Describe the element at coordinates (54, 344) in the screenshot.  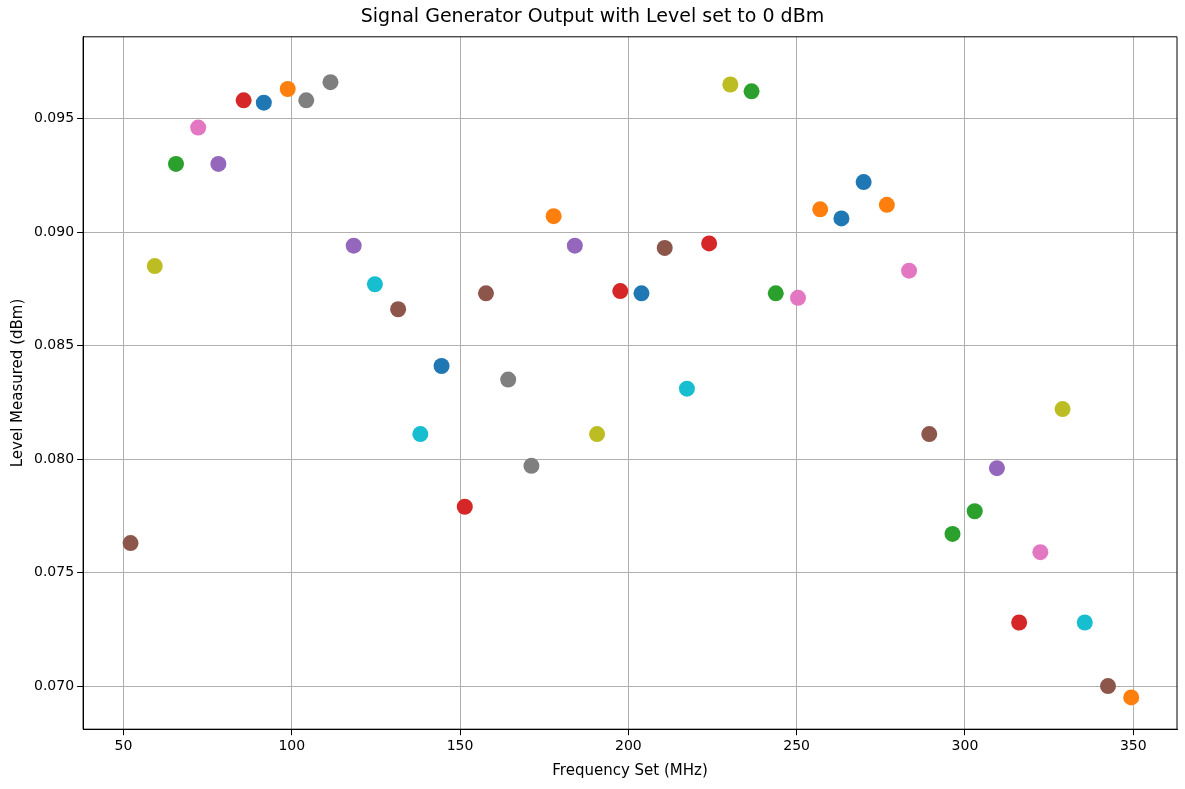
I see `y-tick-label: 0.085` at that location.